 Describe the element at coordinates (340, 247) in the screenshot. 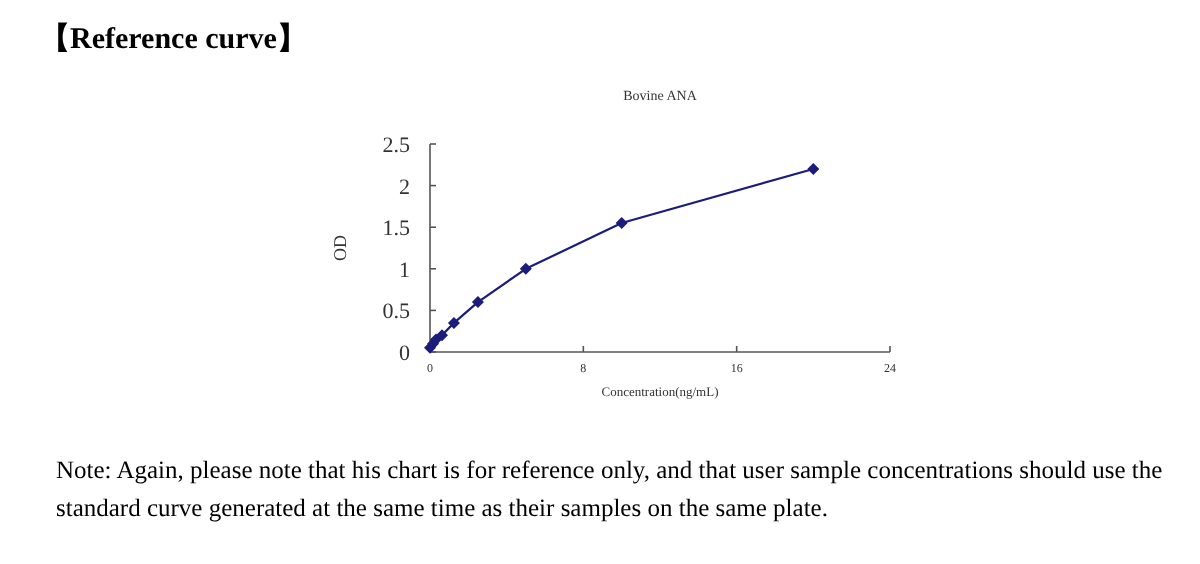

I see `y-axis-title: OD` at that location.